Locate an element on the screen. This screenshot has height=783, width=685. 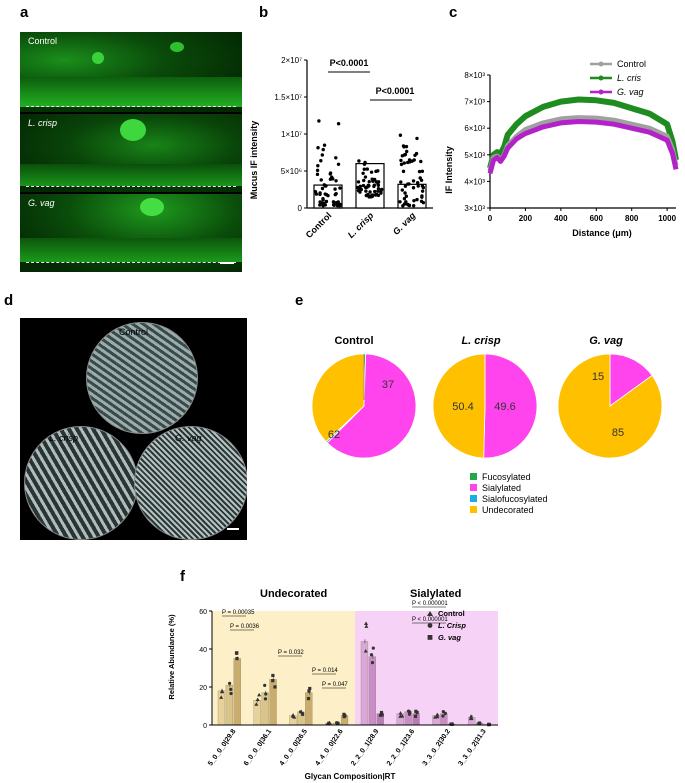
pie-value-label: 15 is located at coordinates (598, 377).